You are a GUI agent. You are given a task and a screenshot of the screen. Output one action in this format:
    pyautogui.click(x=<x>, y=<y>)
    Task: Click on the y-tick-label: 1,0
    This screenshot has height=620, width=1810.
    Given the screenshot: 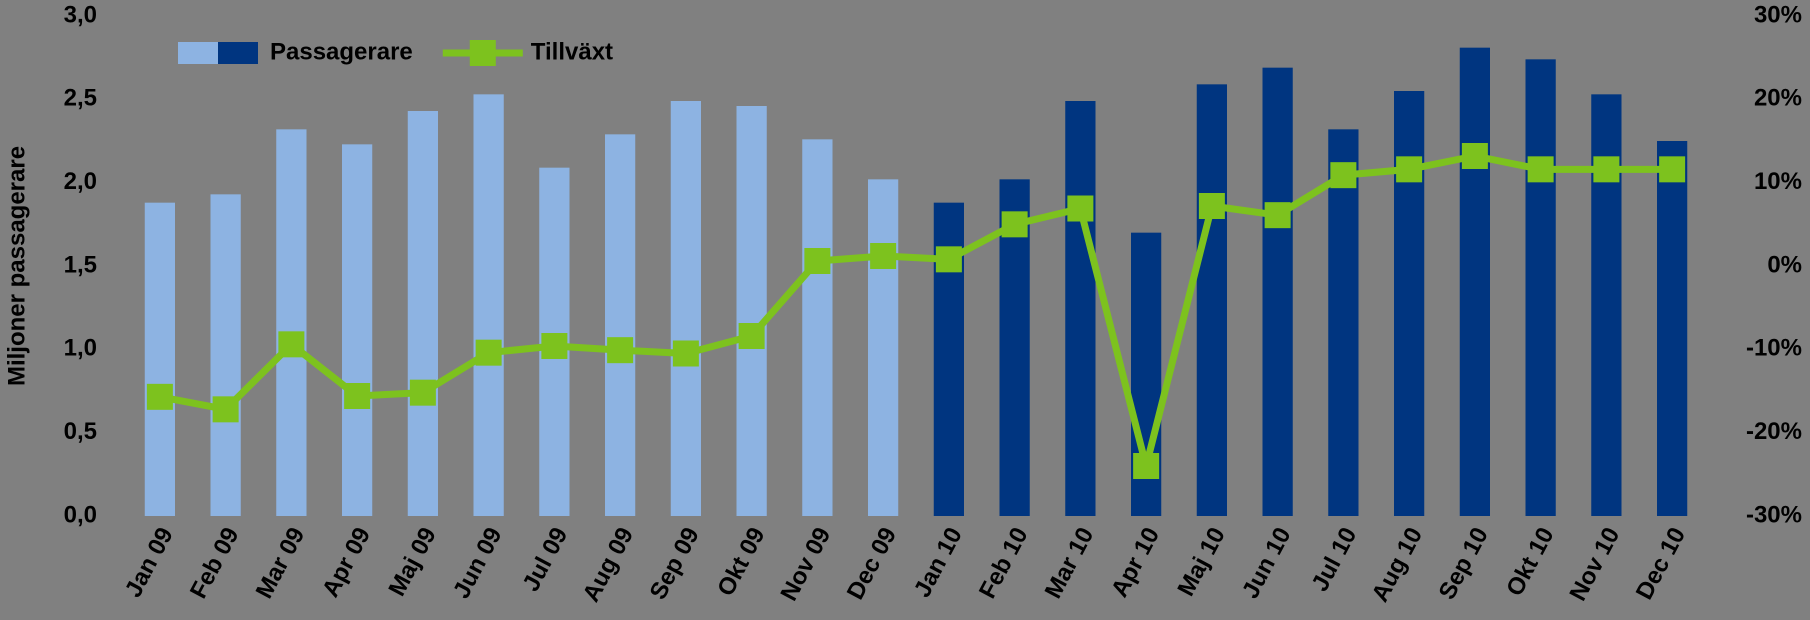 What is the action you would take?
    pyautogui.click(x=80, y=348)
    